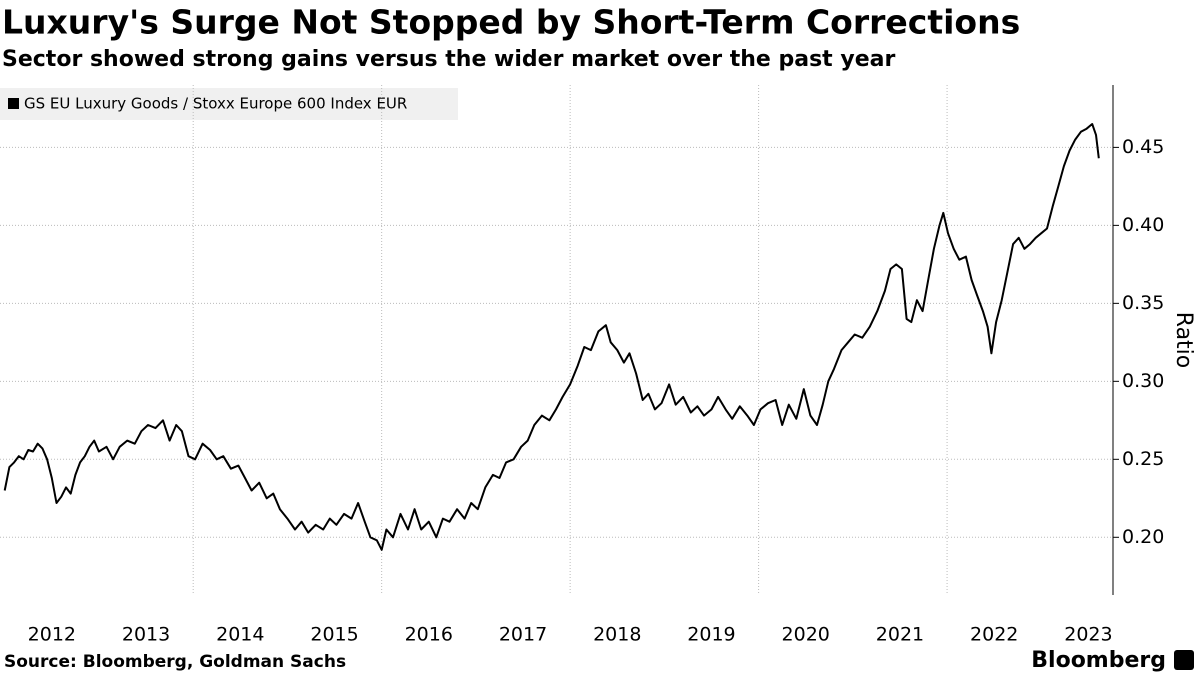 This screenshot has height=675, width=1200. I want to click on y-tick-label: 0.45, so click(1143, 147).